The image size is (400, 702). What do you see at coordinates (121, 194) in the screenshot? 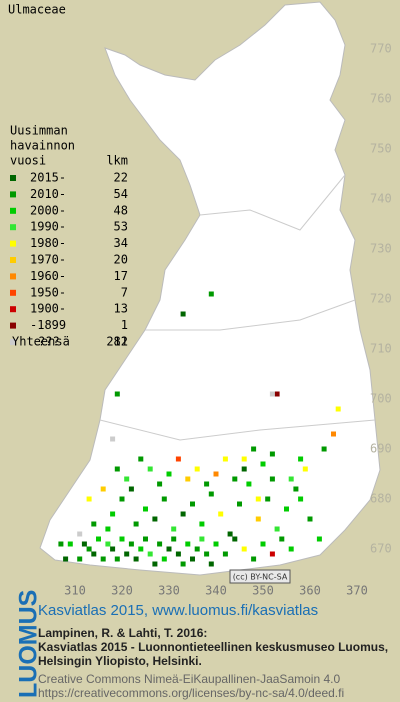
I see `legend-count: 54` at bounding box center [121, 194].